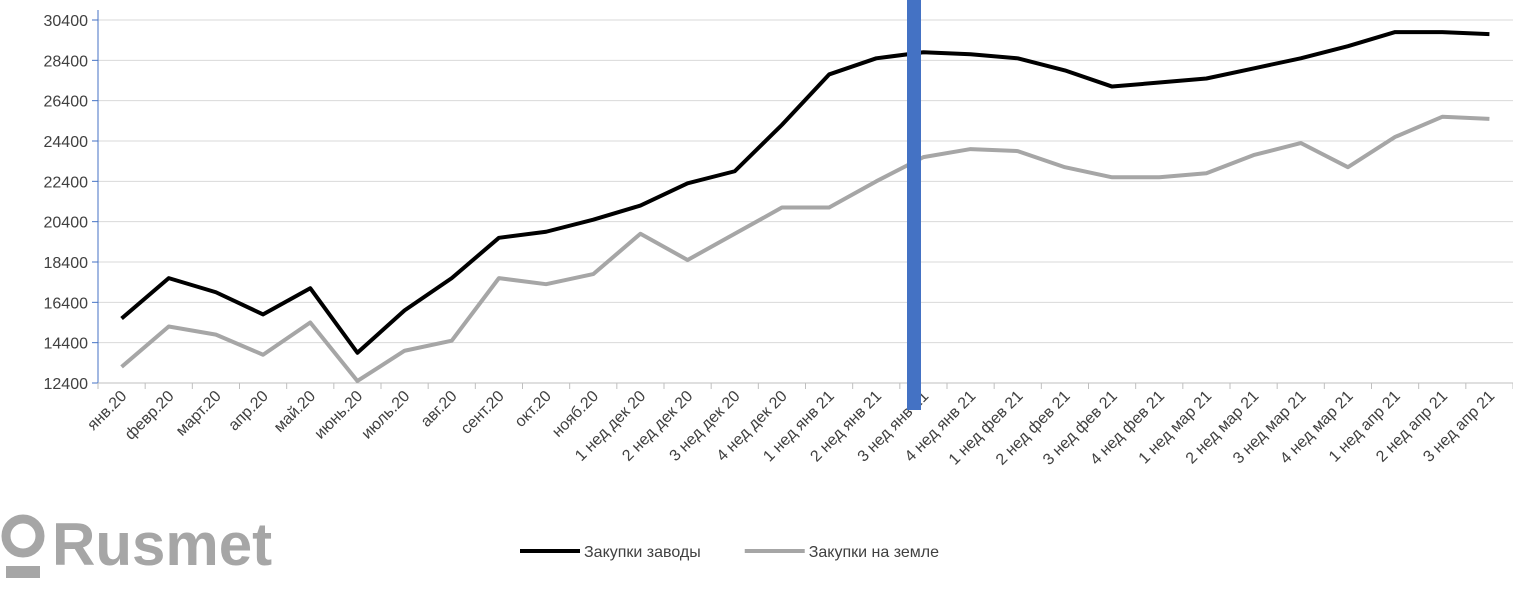 This screenshot has width=1513, height=590. What do you see at coordinates (339, 415) in the screenshot?
I see `x-tick-label: июнь.20` at bounding box center [339, 415].